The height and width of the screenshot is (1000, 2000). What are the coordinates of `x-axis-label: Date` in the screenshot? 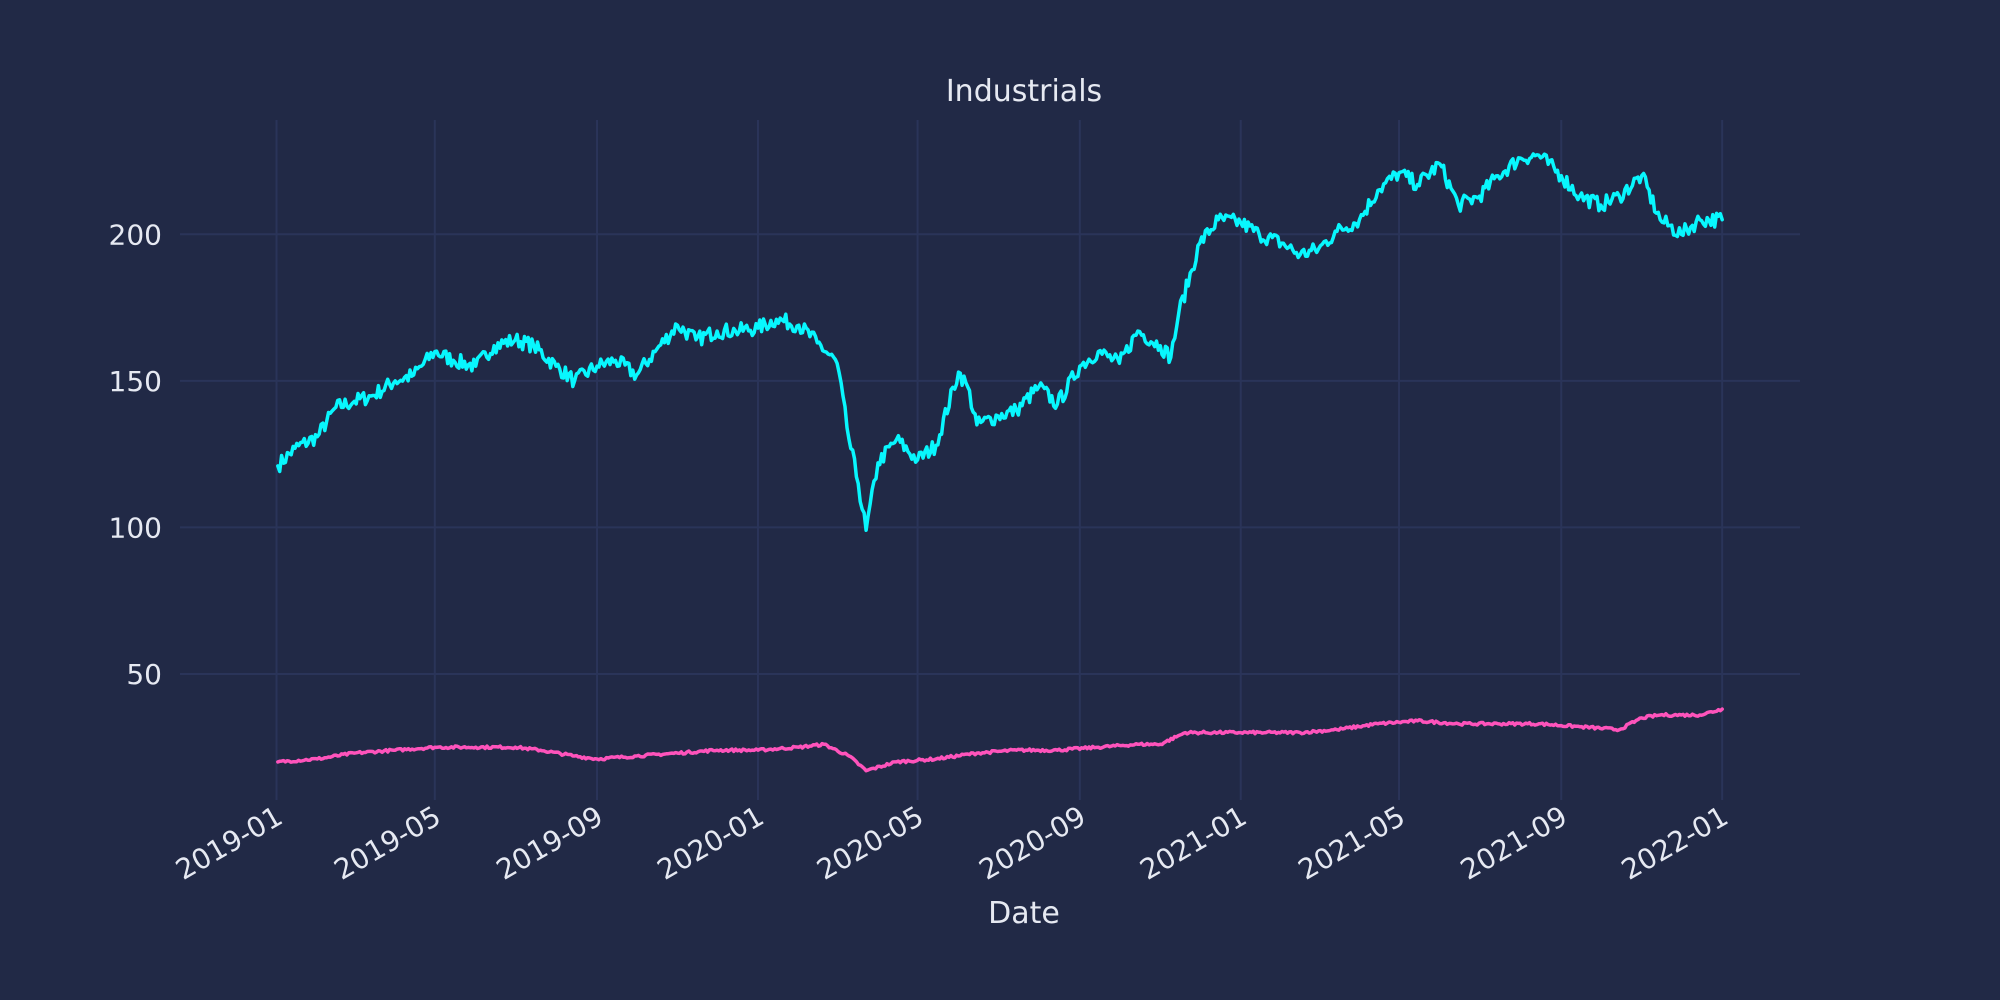 It's located at (1024, 913).